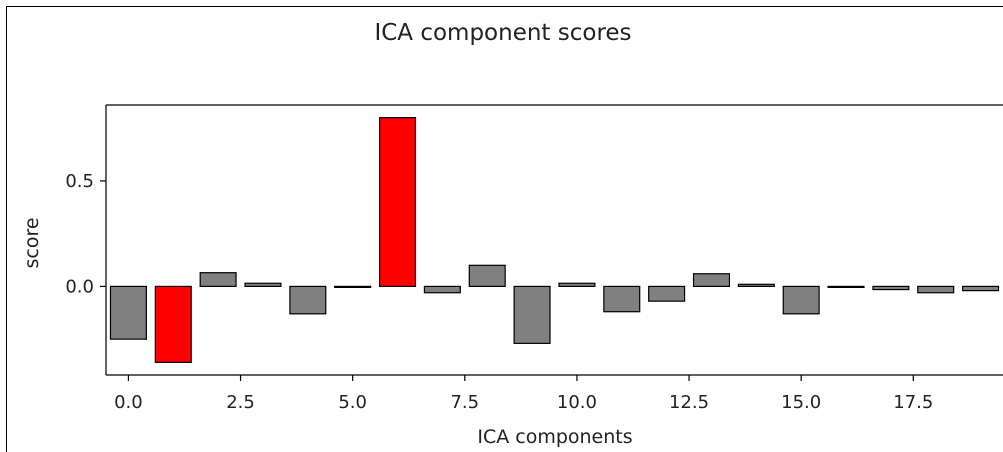 This screenshot has width=1003, height=452. Describe the element at coordinates (32, 242) in the screenshot. I see `y-axis-label: score` at that location.